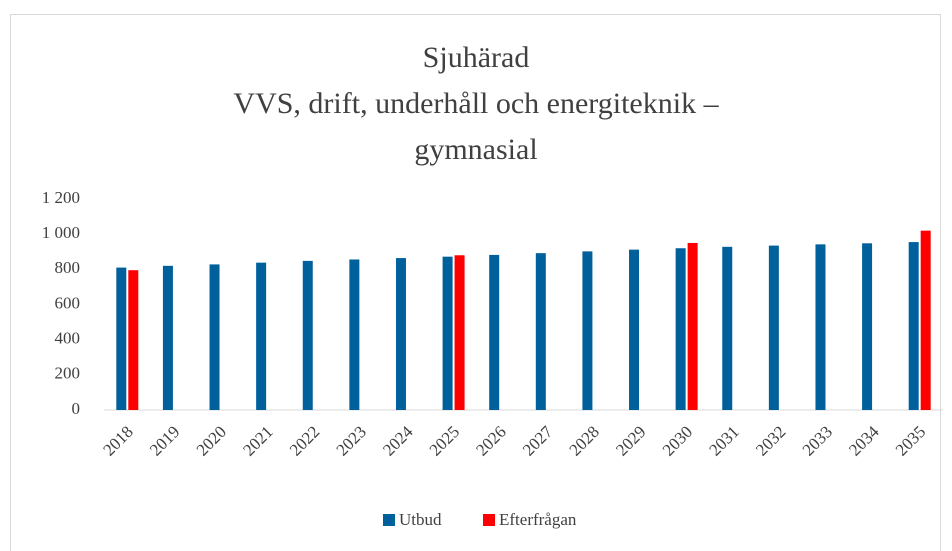 The width and height of the screenshot is (952, 551). I want to click on legend-label: Efterfrågan, so click(538, 519).